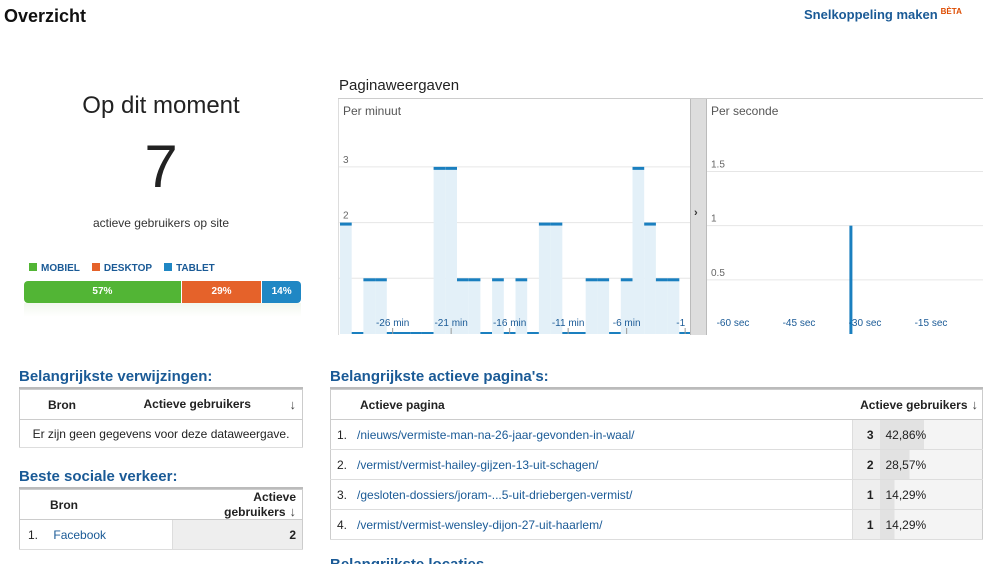  What do you see at coordinates (733, 323) in the screenshot?
I see `x-tick-label: -60 sec` at bounding box center [733, 323].